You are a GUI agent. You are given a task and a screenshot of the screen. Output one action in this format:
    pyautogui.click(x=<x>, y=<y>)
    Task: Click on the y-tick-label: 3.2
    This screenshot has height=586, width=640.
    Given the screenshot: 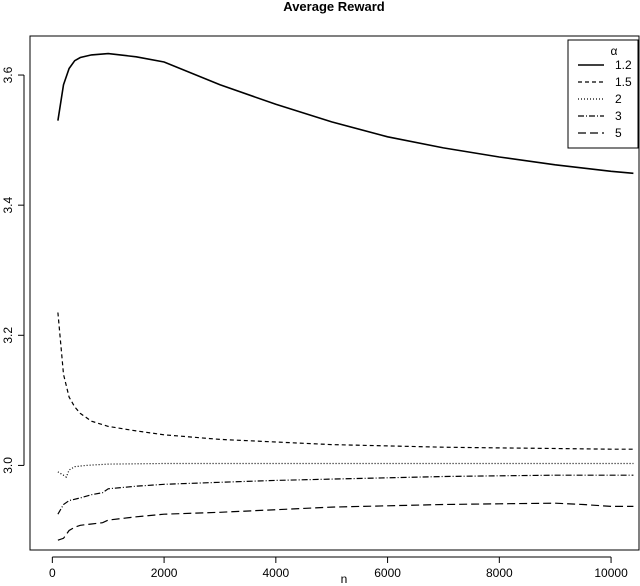 What is the action you would take?
    pyautogui.click(x=8, y=335)
    